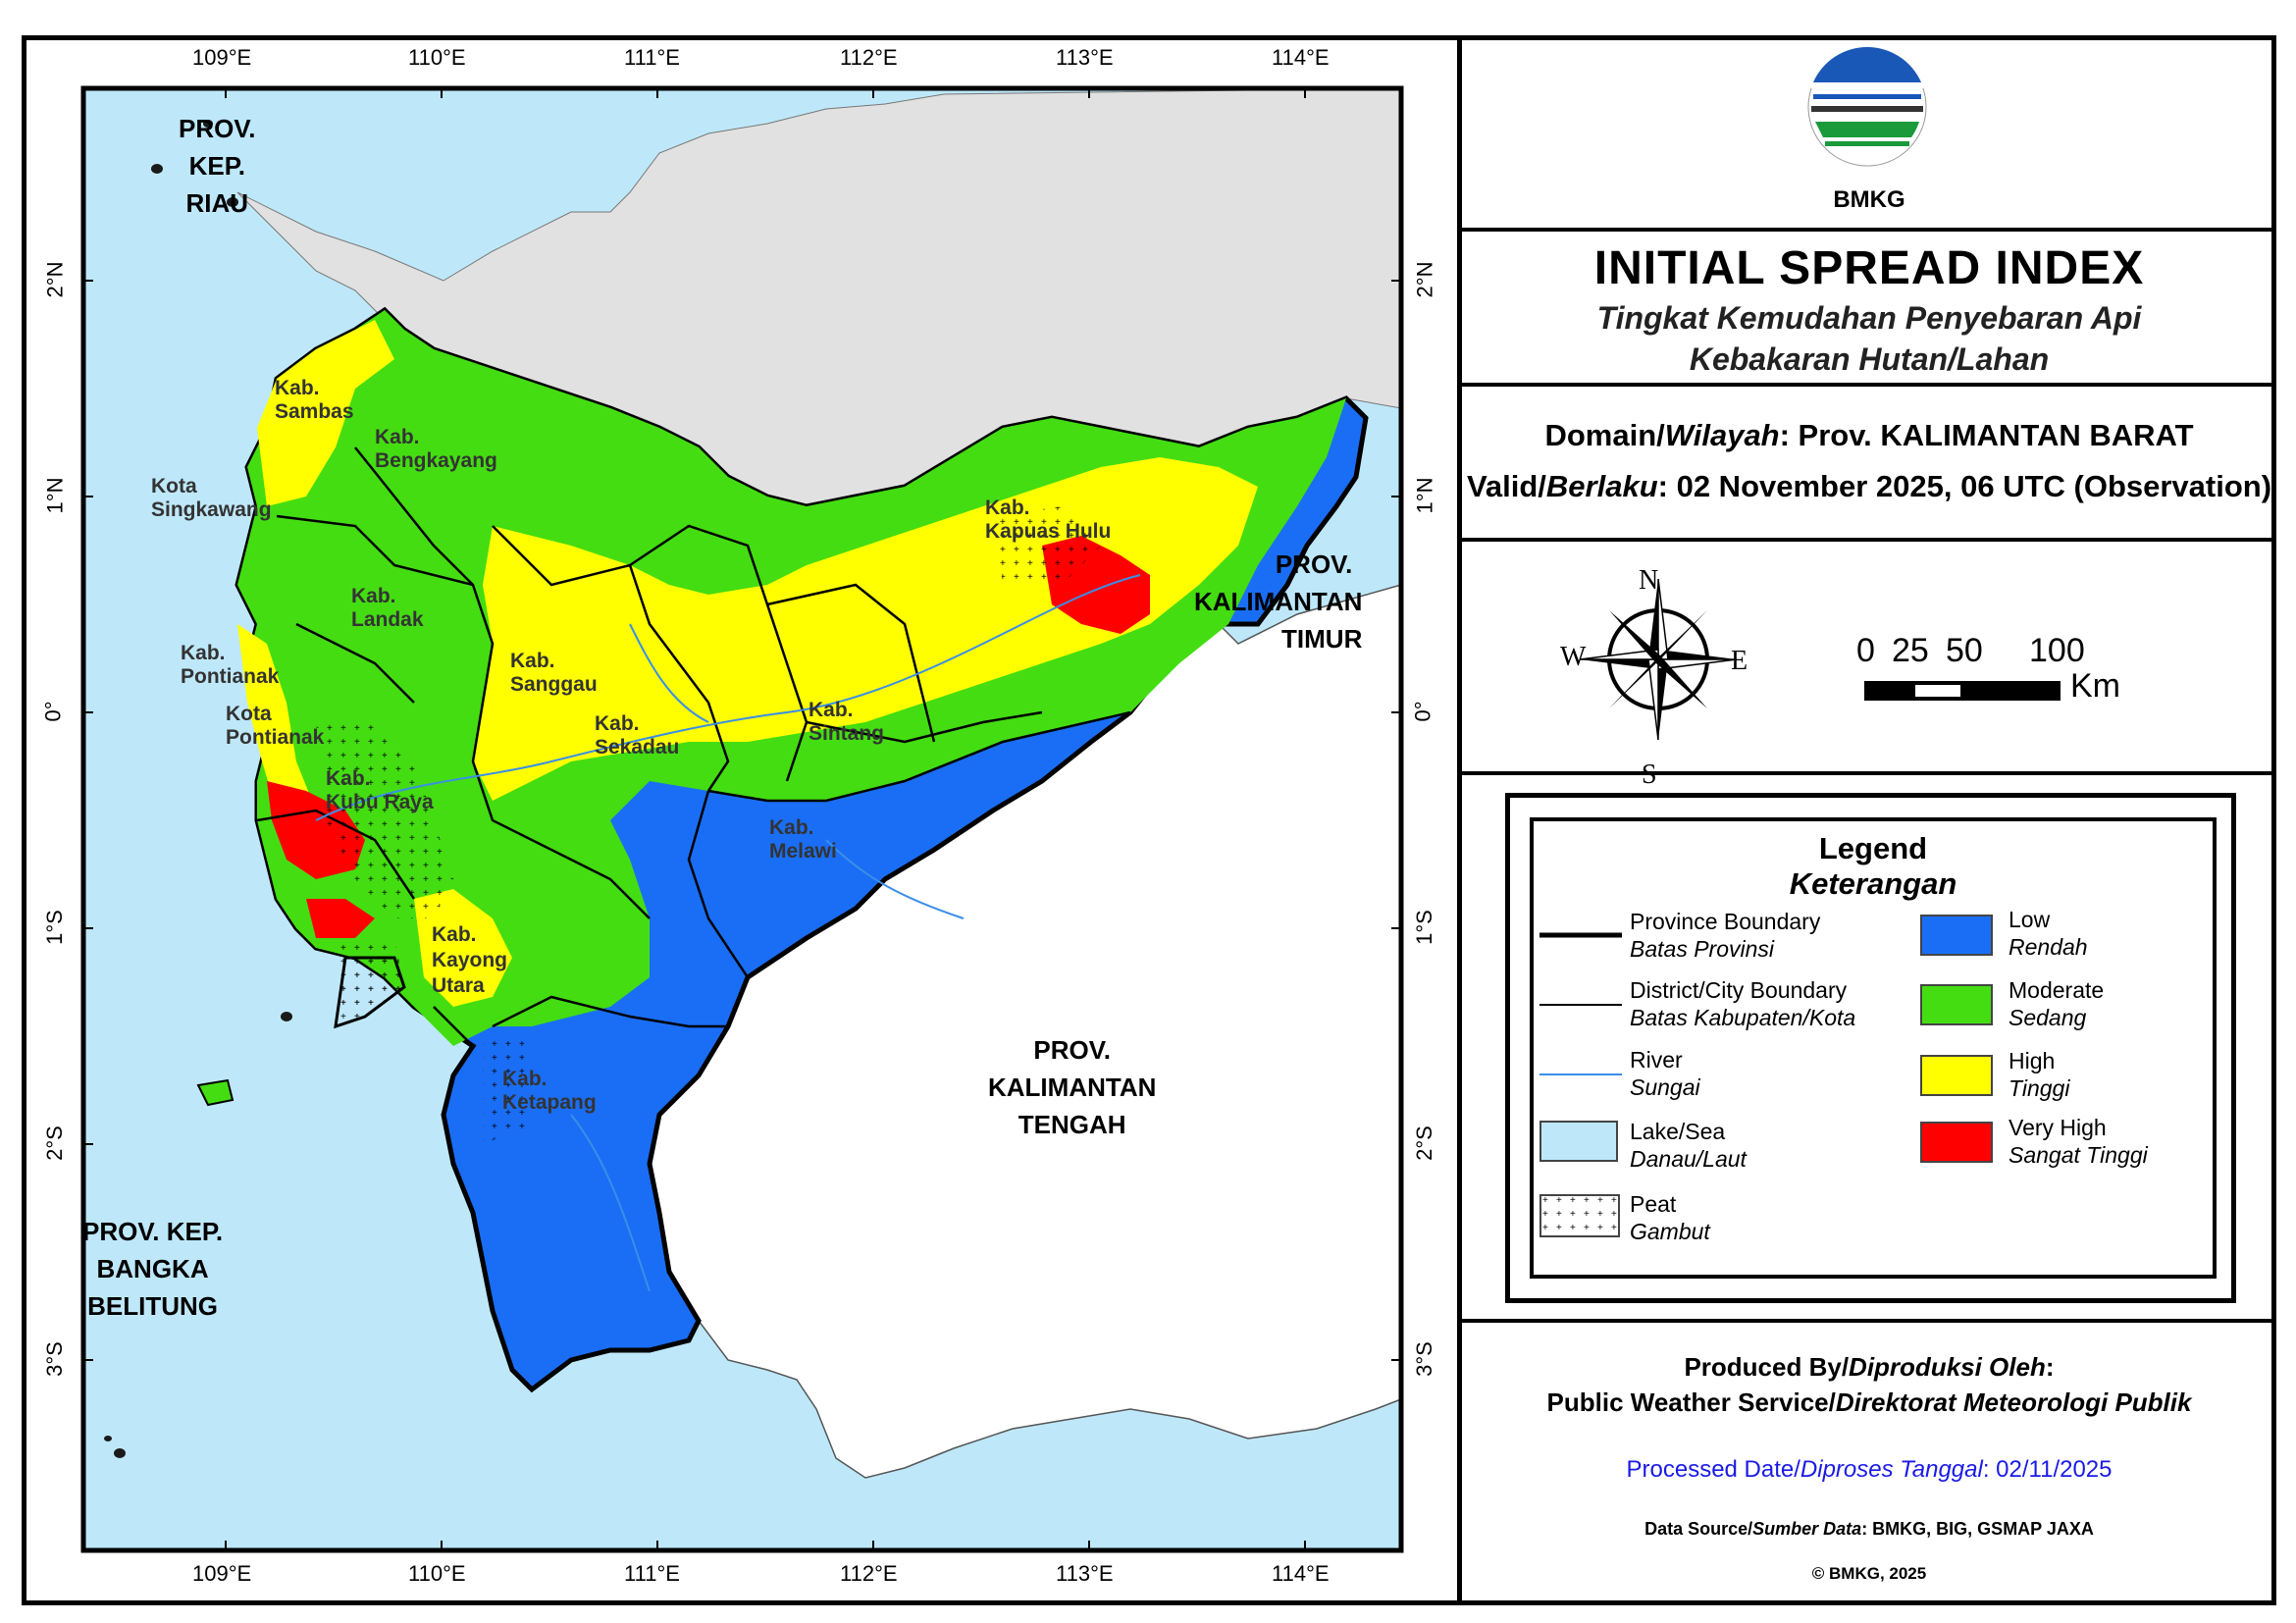 The height and width of the screenshot is (1623, 2296). What do you see at coordinates (54, 1359) in the screenshot?
I see `lat-tick-left-3s: 3°S` at bounding box center [54, 1359].